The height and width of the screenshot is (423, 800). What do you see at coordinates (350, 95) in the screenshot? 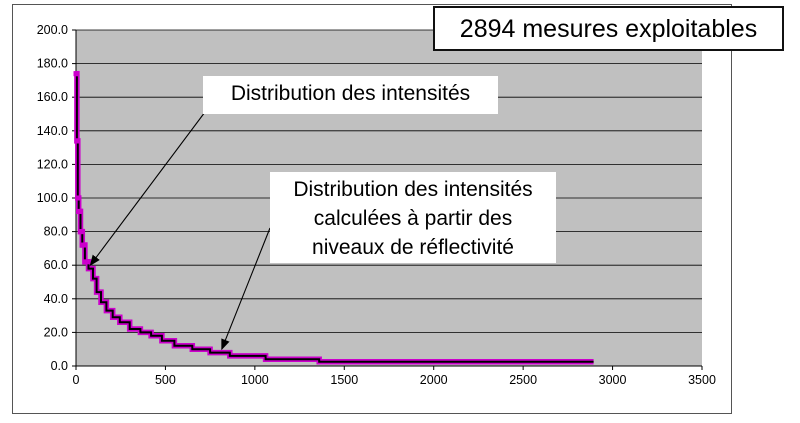
I see `measured-distribution-label: Distribution des intensités` at bounding box center [350, 95].